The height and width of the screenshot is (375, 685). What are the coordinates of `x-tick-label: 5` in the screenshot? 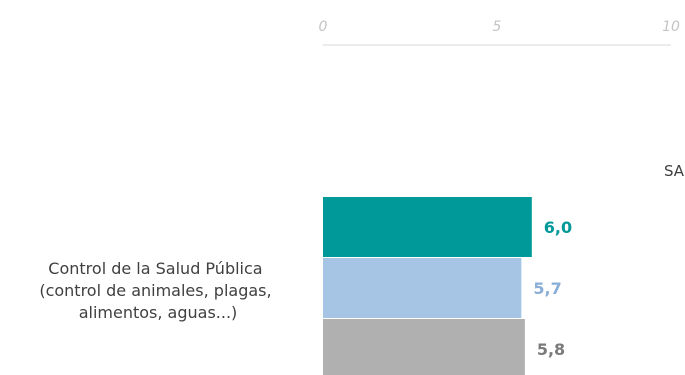 It's located at (497, 27).